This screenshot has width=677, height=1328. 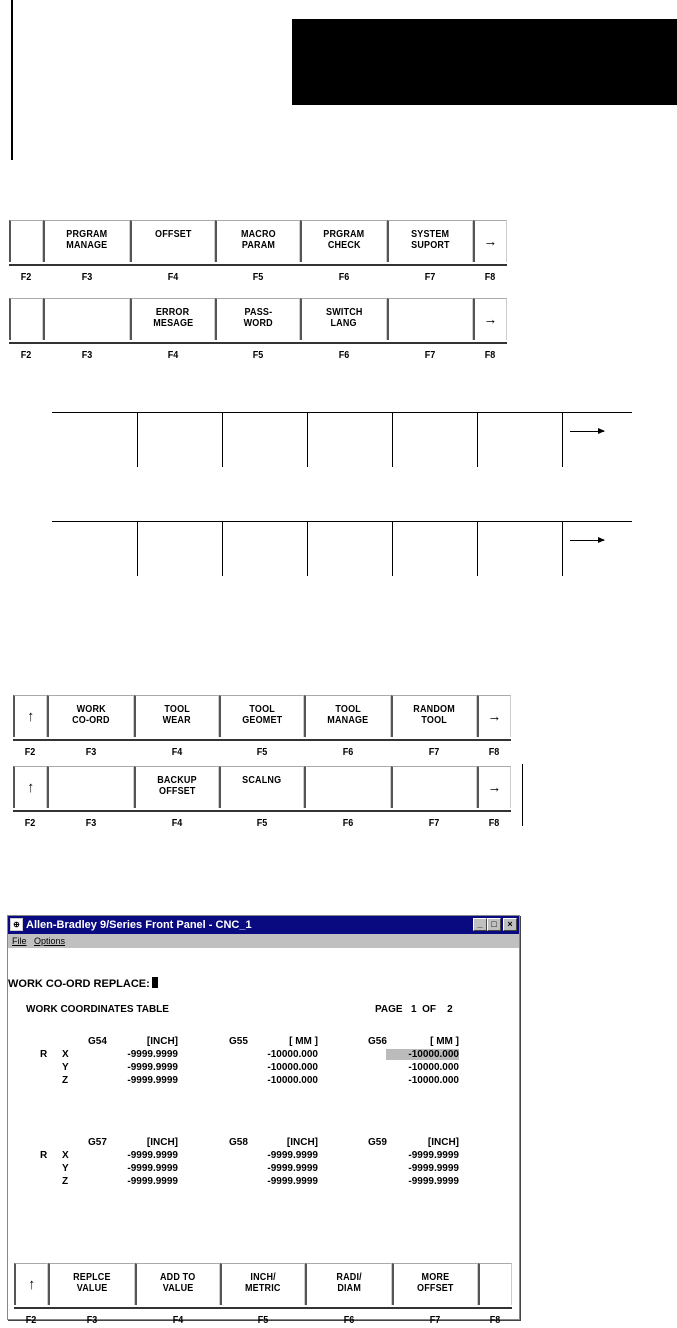 I want to click on softkey-f5: SCALNG, so click(x=261, y=787).